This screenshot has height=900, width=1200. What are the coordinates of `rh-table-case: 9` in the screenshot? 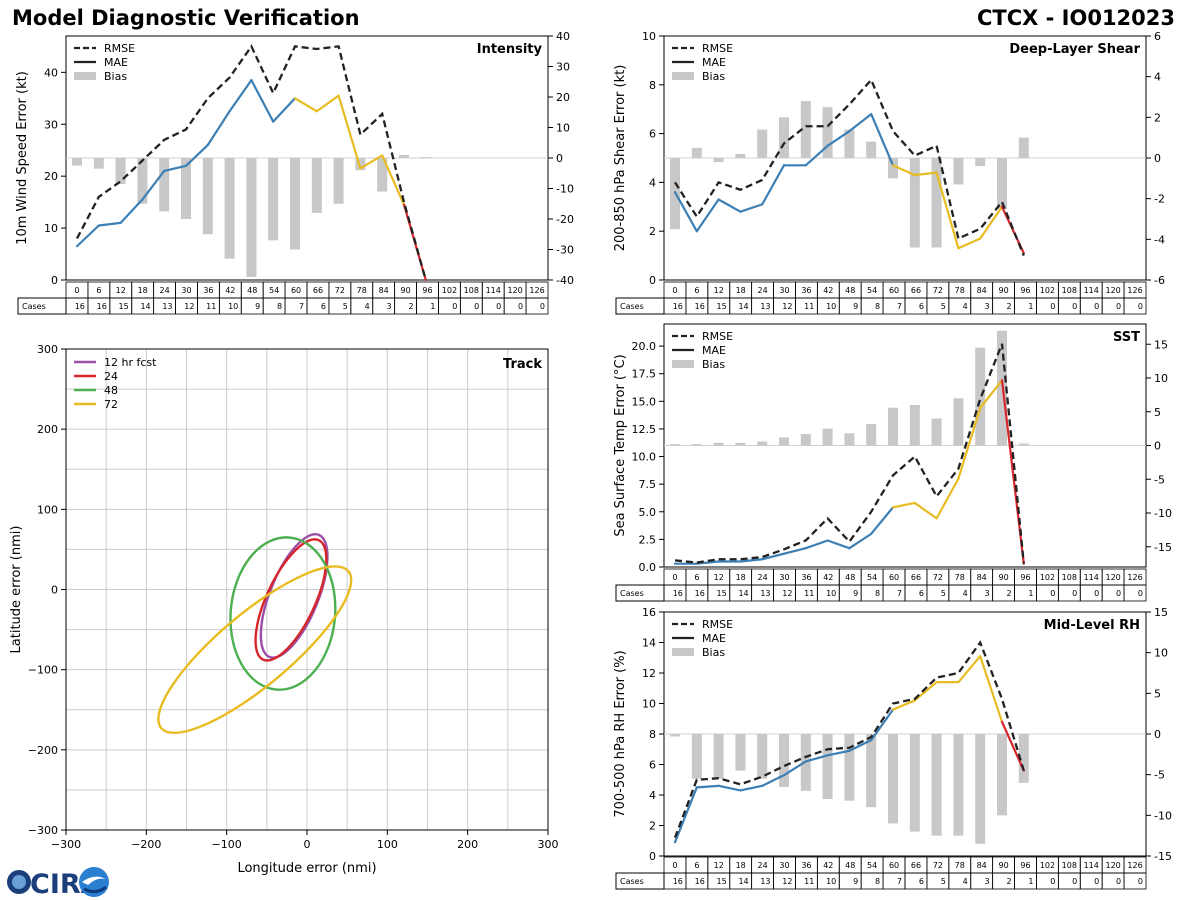 It's located at (855, 881).